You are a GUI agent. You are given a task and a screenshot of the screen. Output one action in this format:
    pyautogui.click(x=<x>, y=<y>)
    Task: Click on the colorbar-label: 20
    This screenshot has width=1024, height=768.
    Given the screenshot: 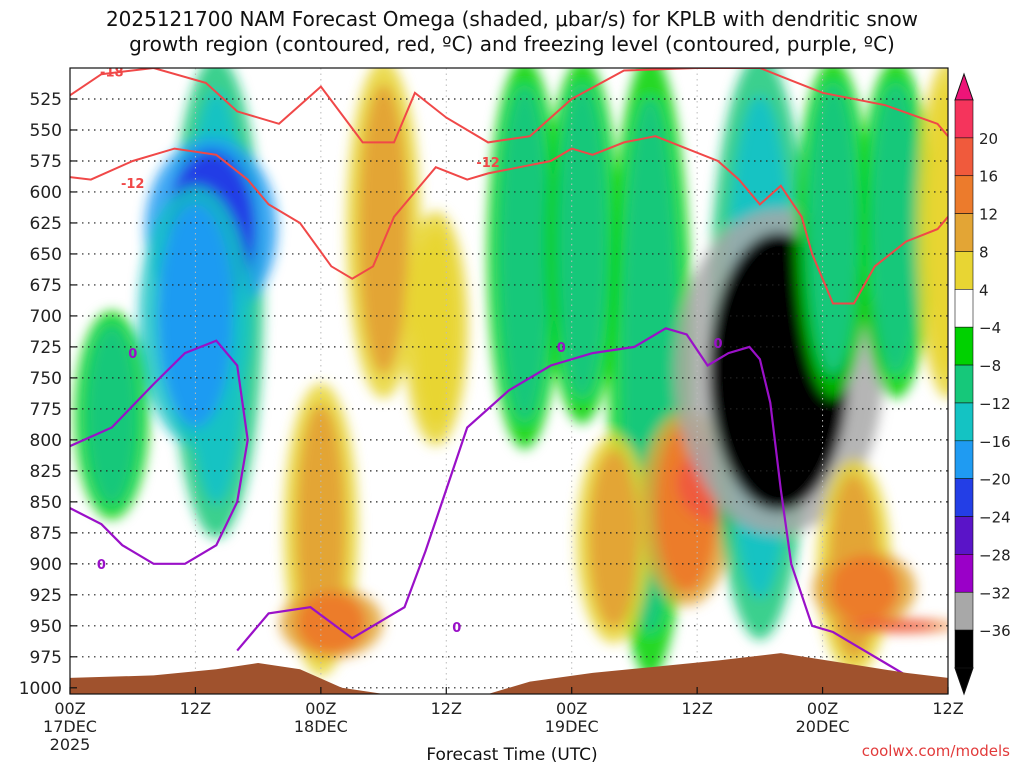 What is the action you would take?
    pyautogui.click(x=988, y=139)
    